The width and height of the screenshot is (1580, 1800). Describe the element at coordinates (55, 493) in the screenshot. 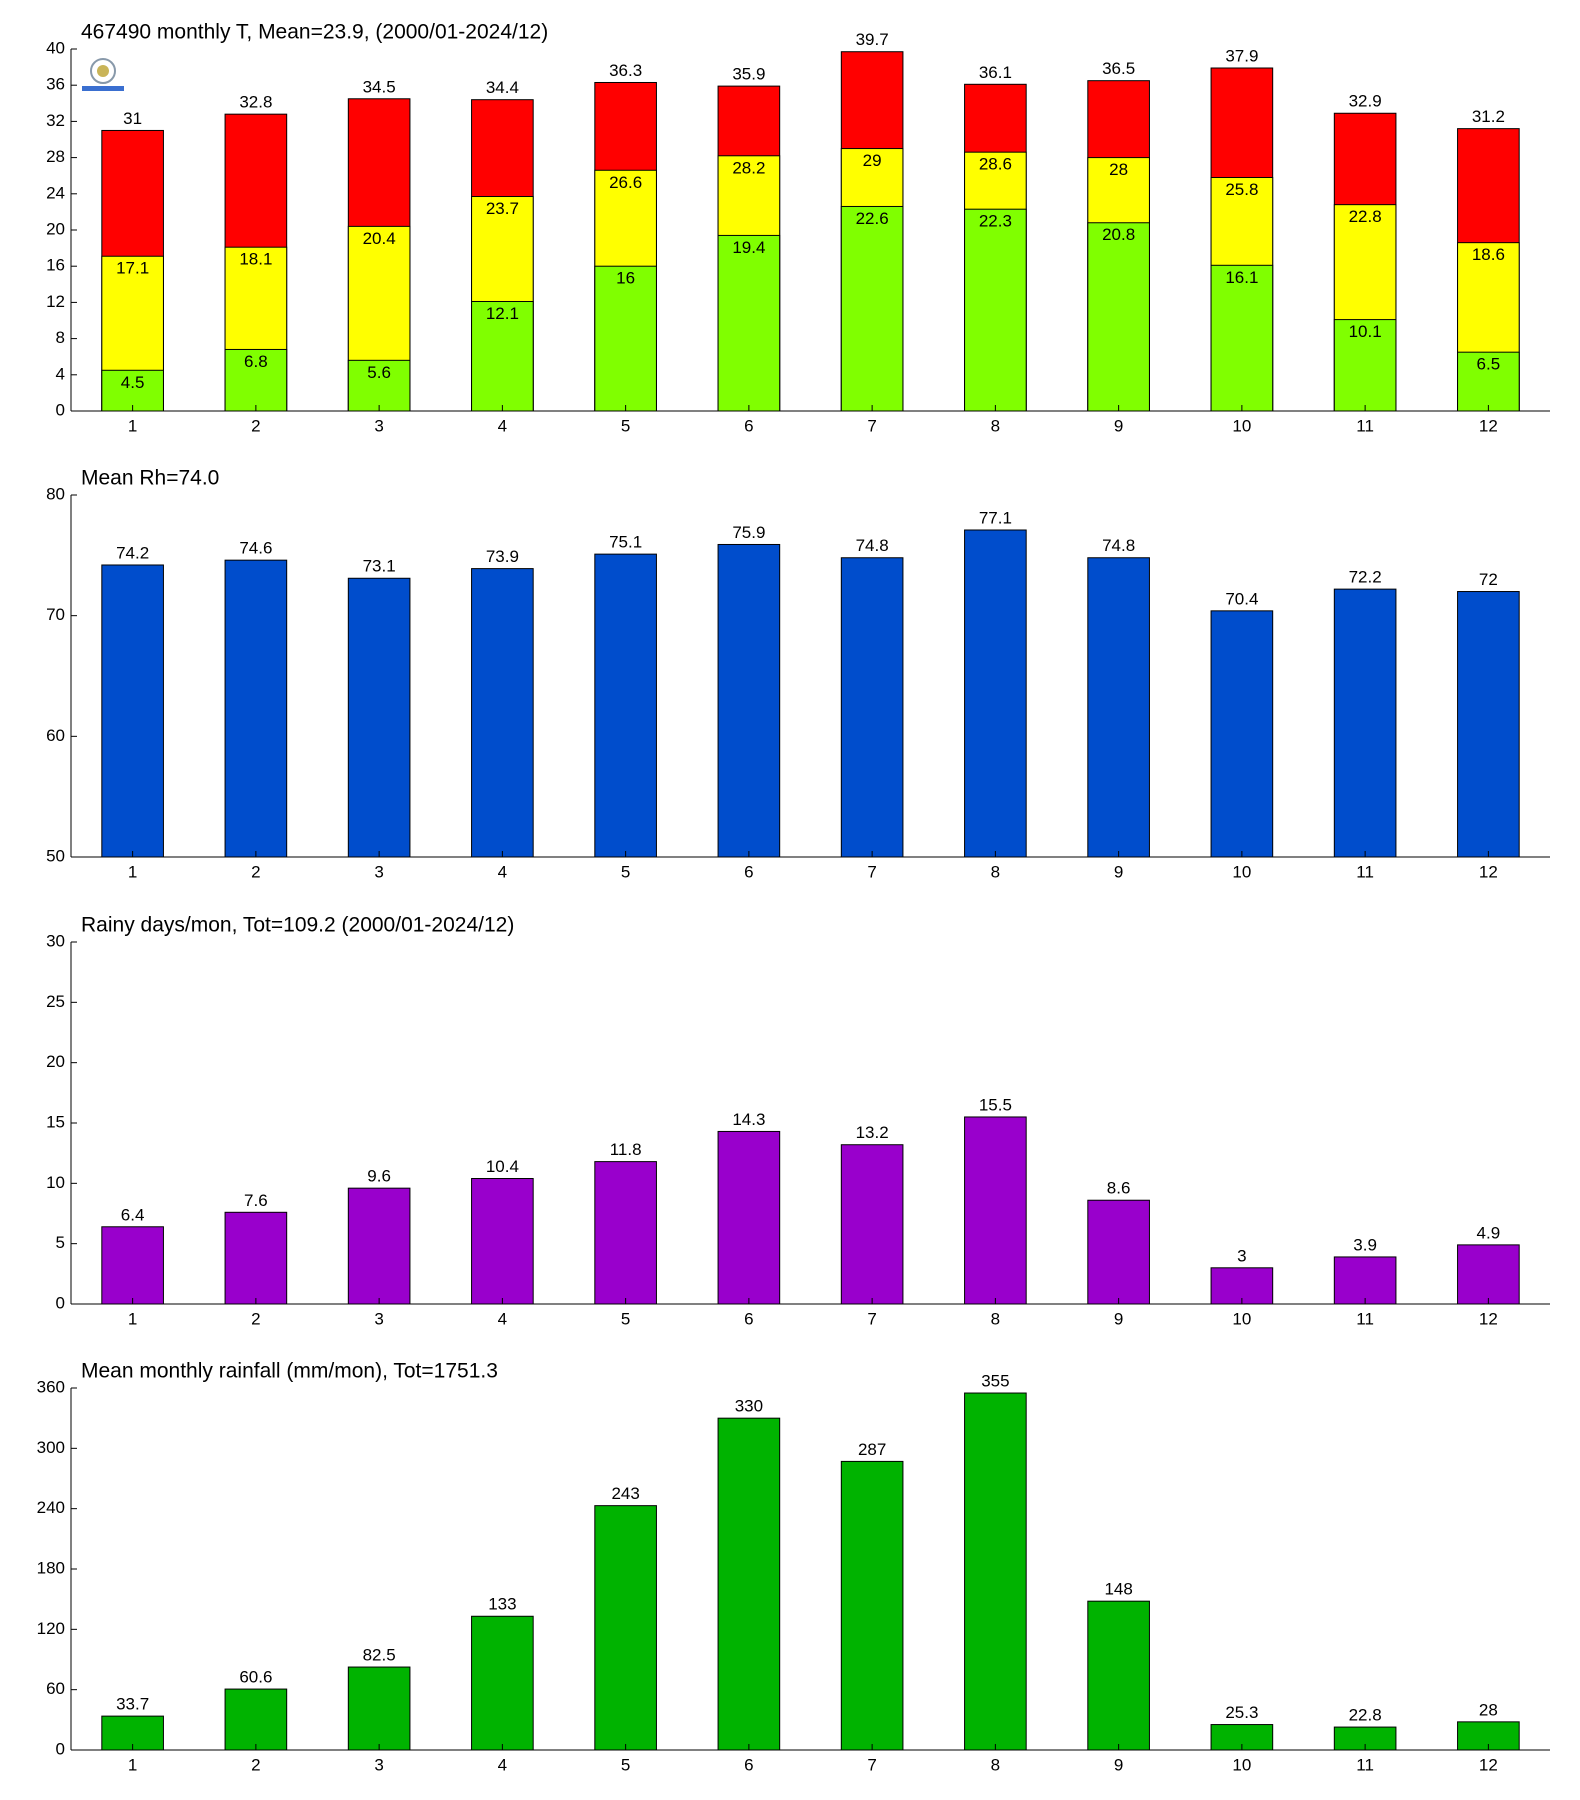

I see `y-tick-label: 80` at that location.